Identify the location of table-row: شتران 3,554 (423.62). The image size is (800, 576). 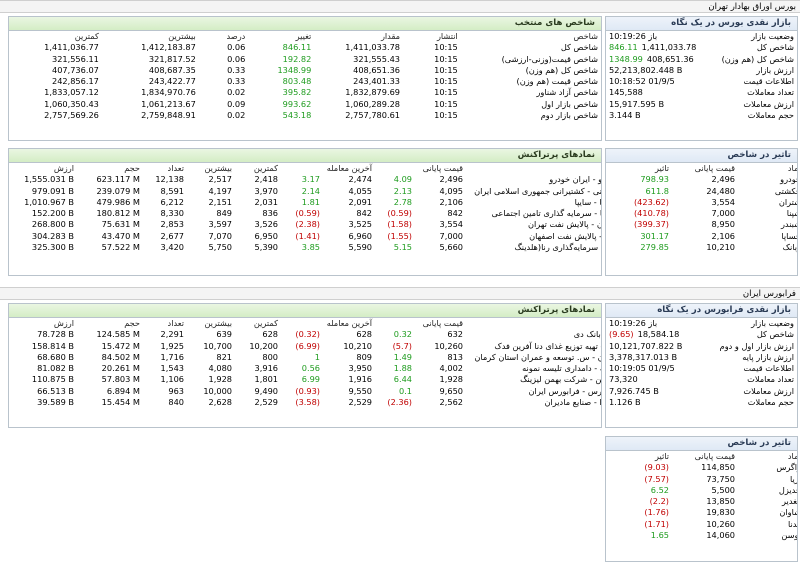
(701, 202).